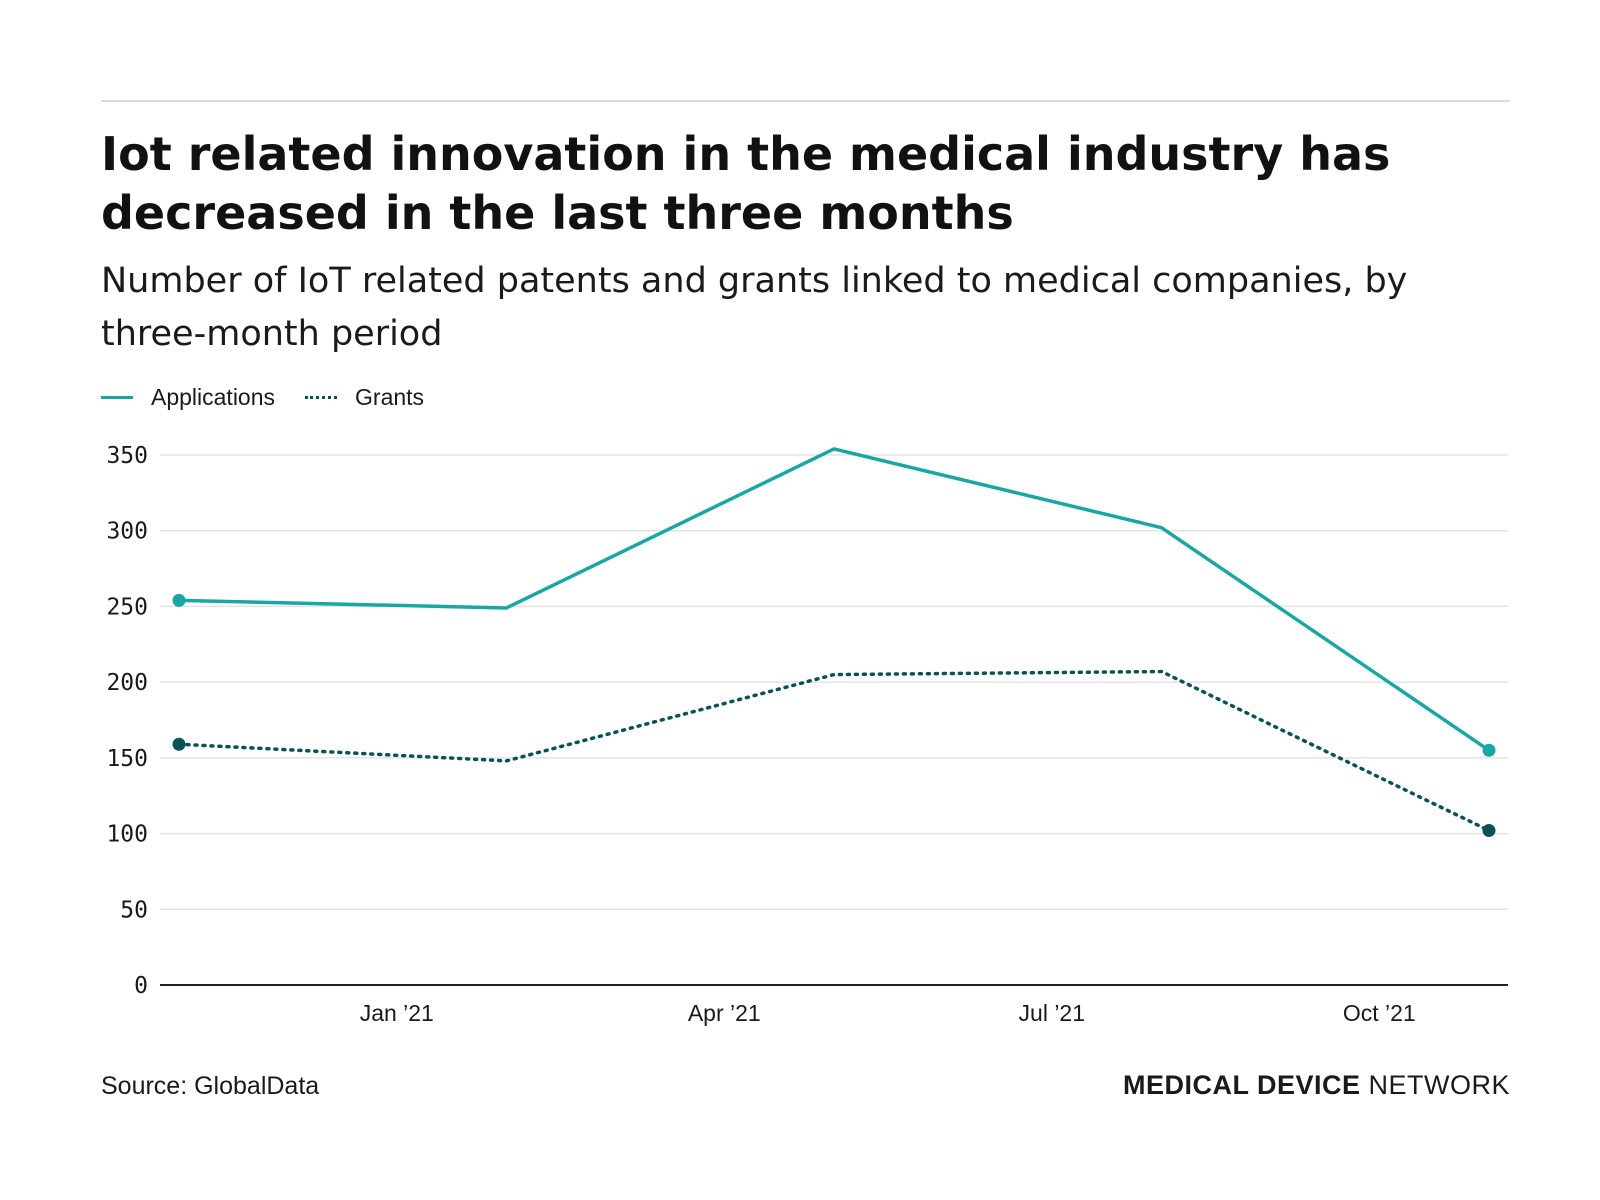 This screenshot has width=1600, height=1200. Describe the element at coordinates (127, 759) in the screenshot. I see `y-tick-label-150: 150` at that location.